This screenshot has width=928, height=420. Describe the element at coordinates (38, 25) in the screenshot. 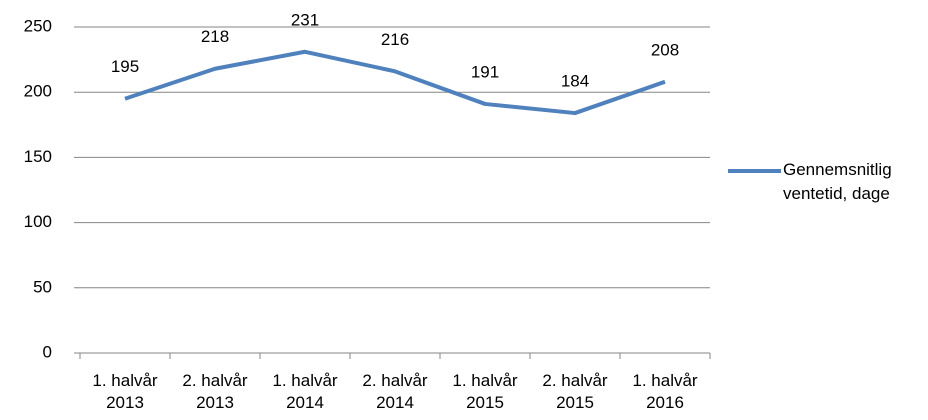

I see `y-tick-label: 250` at that location.